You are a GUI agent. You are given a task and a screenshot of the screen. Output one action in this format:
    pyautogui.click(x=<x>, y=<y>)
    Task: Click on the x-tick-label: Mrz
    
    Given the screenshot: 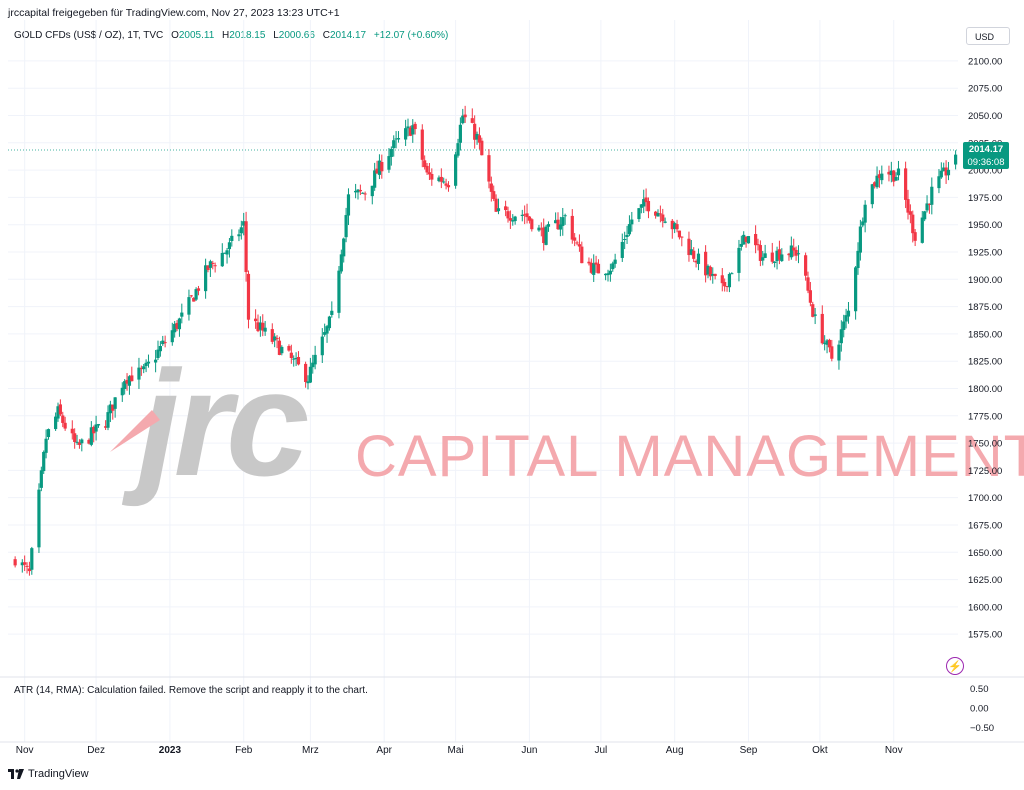 What is the action you would take?
    pyautogui.click(x=310, y=750)
    